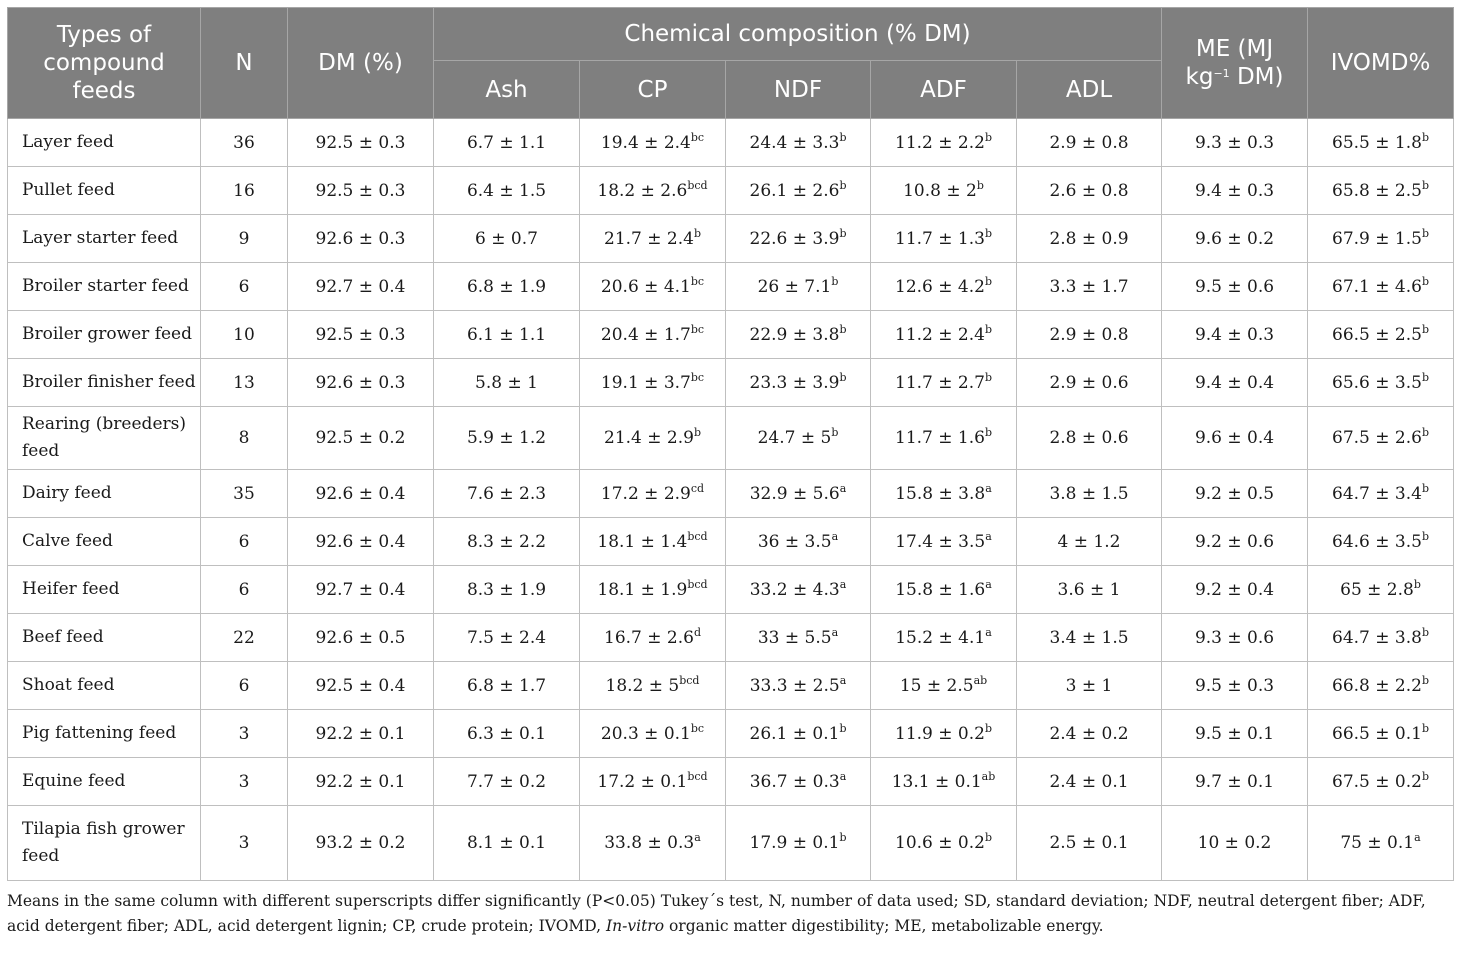 The image size is (1460, 959). I want to click on cell-ndf: 22.6 ± 3.9b, so click(798, 238).